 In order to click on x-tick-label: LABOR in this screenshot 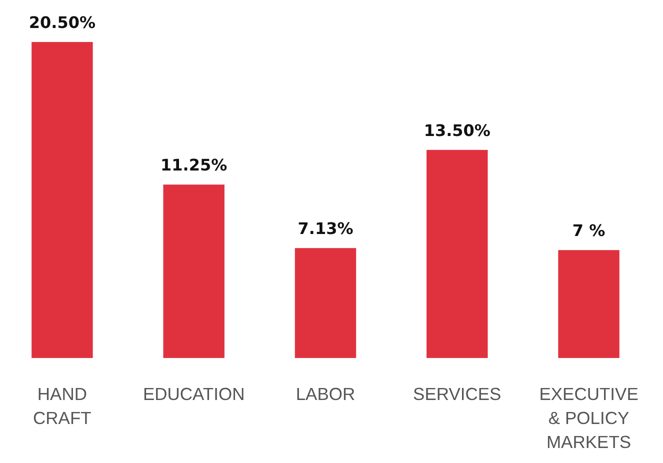, I will do `click(326, 394)`.